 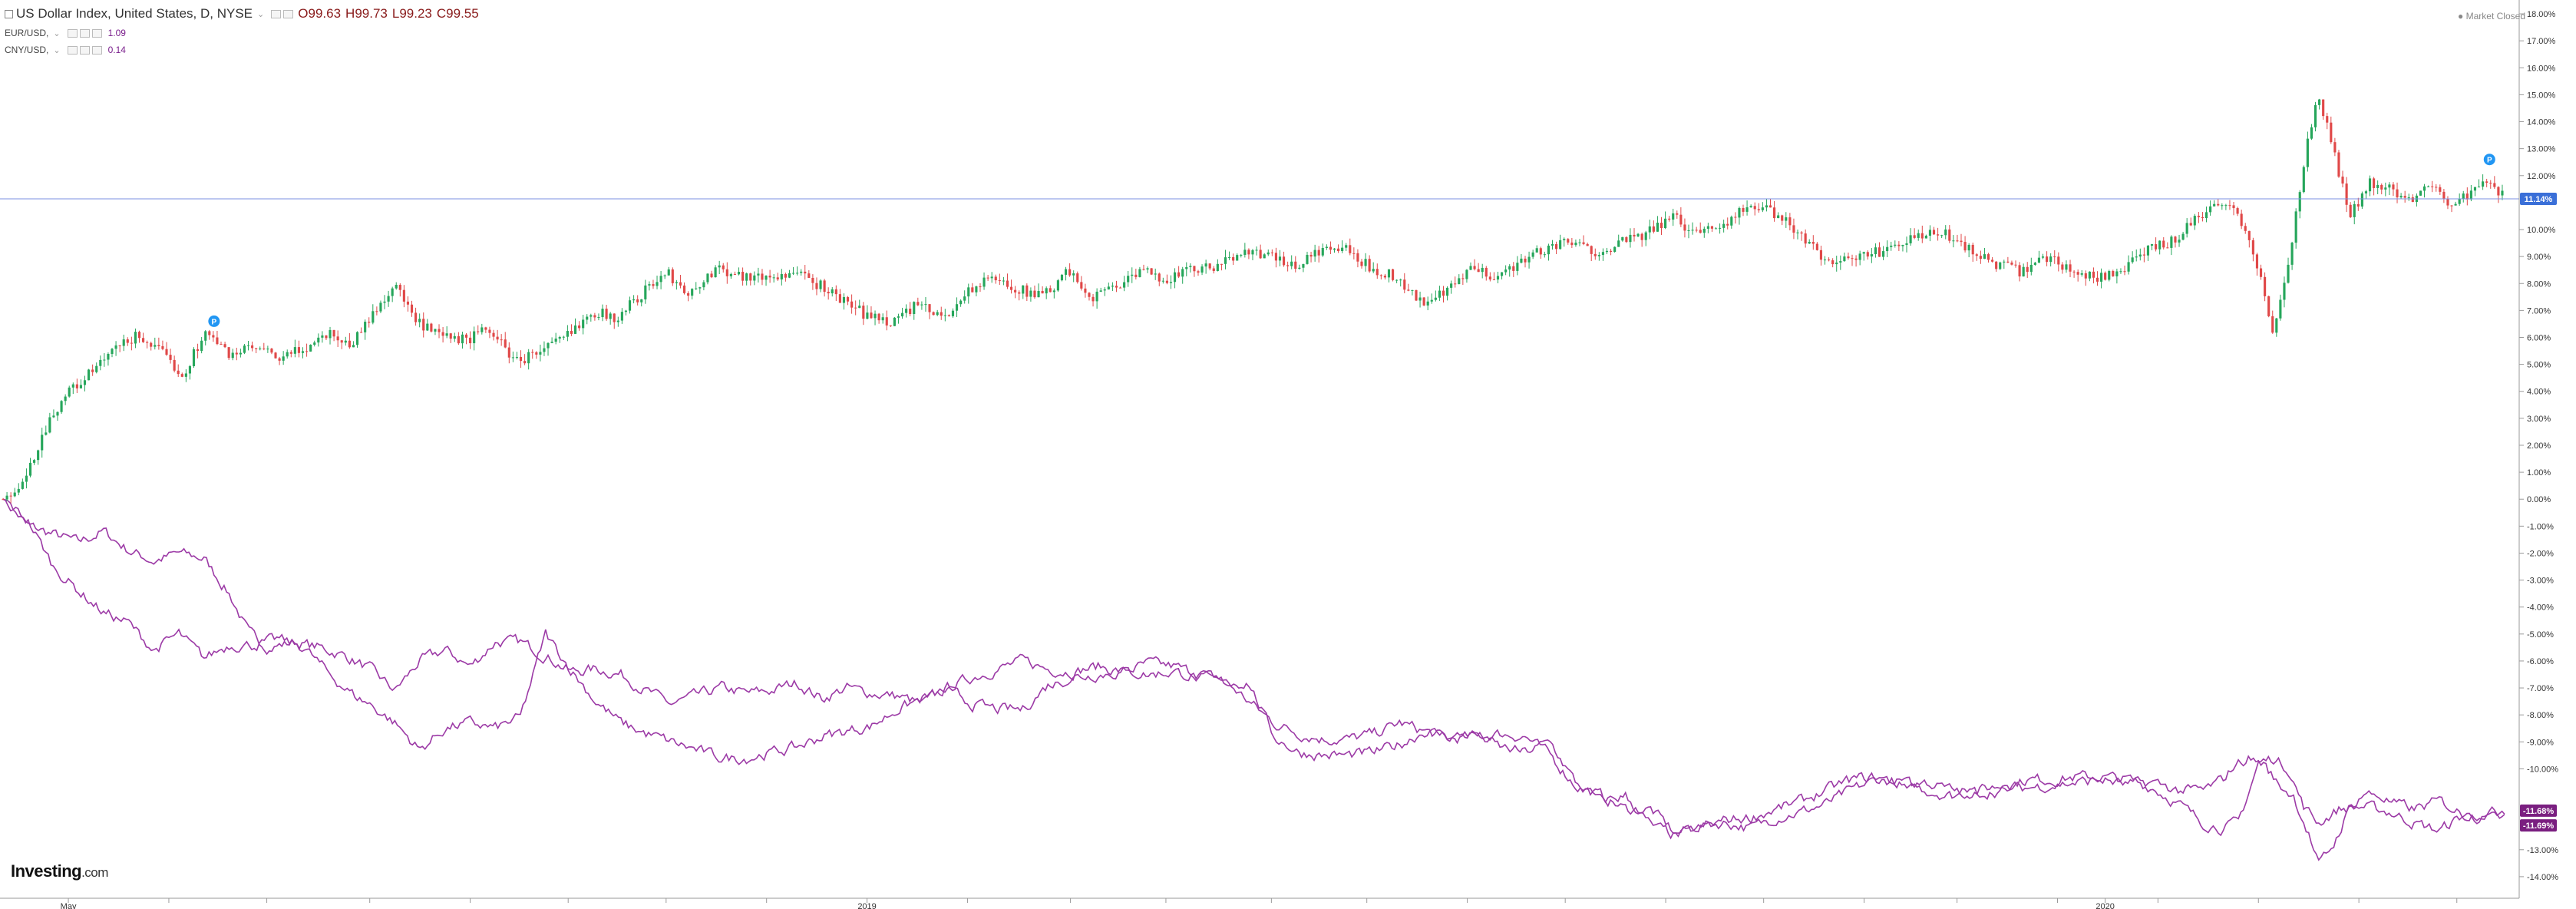 I want to click on x-tick-label: 2019, so click(x=866, y=905).